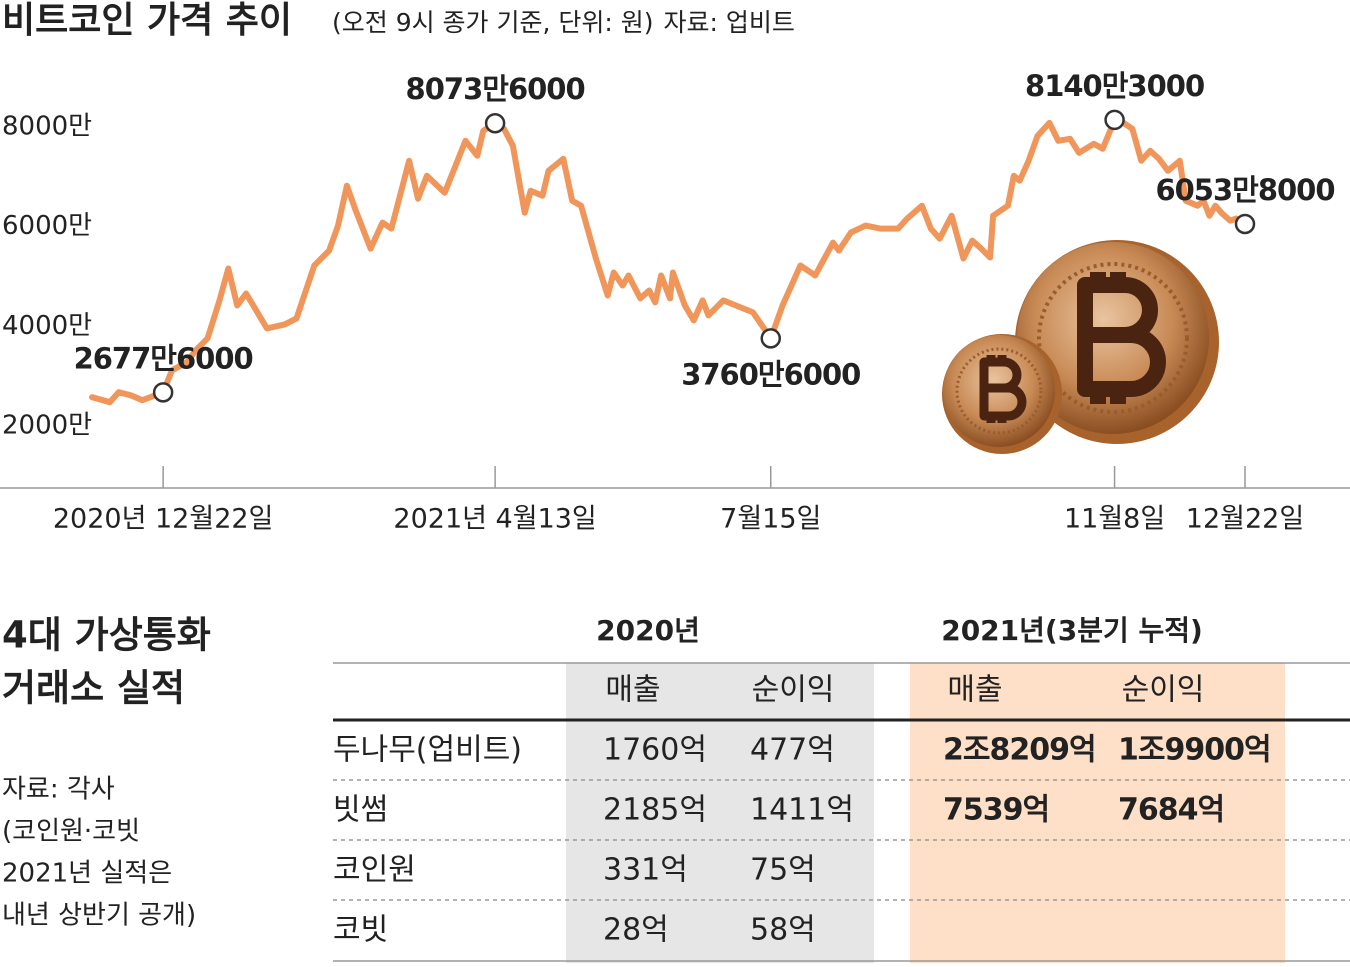 This screenshot has height=967, width=1350. Describe the element at coordinates (47, 226) in the screenshot. I see `y-tick-label: 6000만` at that location.